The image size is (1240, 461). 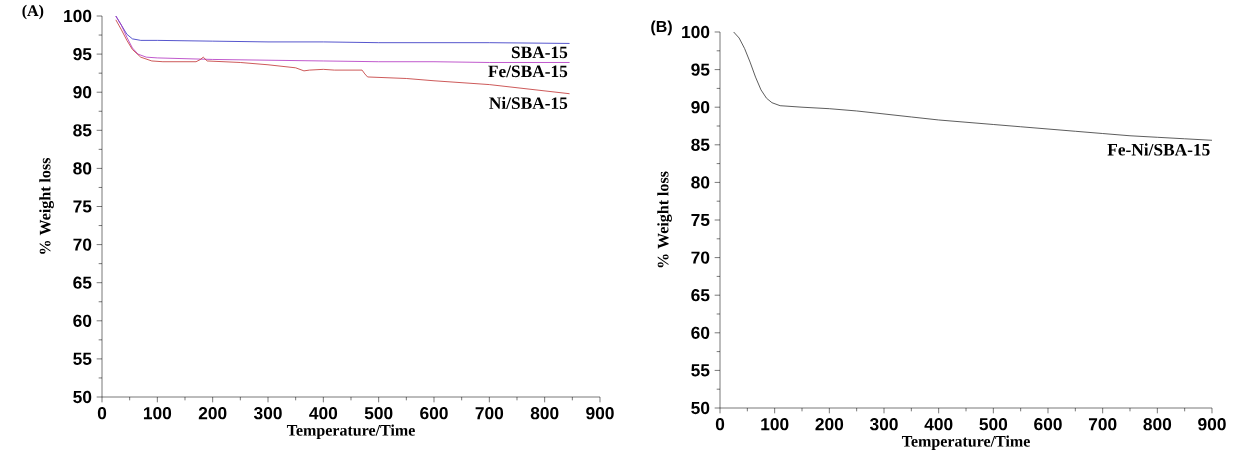 I want to click on chart-title: (B), so click(x=661, y=28).